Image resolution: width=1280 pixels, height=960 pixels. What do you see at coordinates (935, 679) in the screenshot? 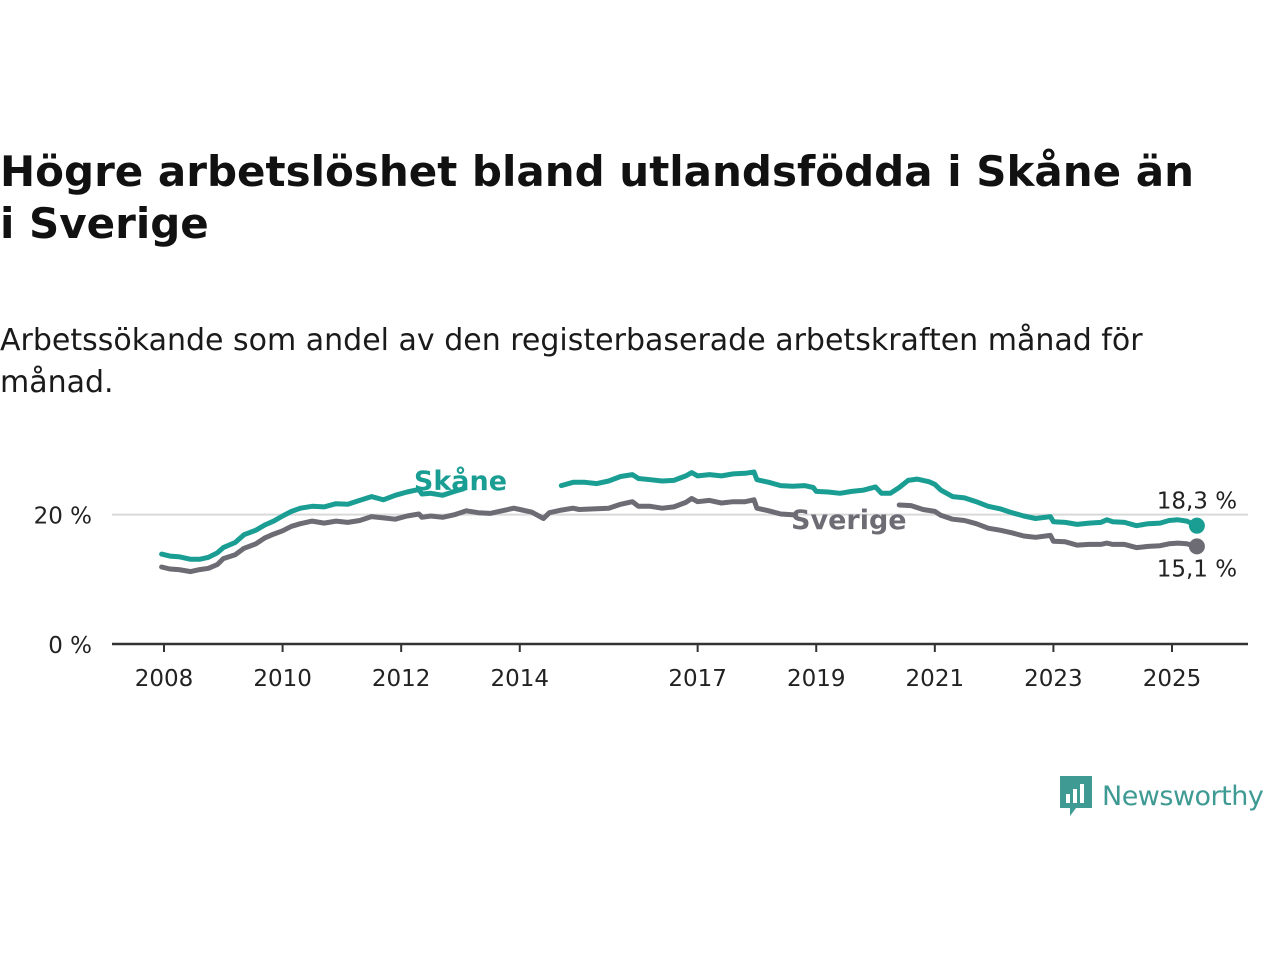
I see `x-tick-label: 2021` at bounding box center [935, 679].